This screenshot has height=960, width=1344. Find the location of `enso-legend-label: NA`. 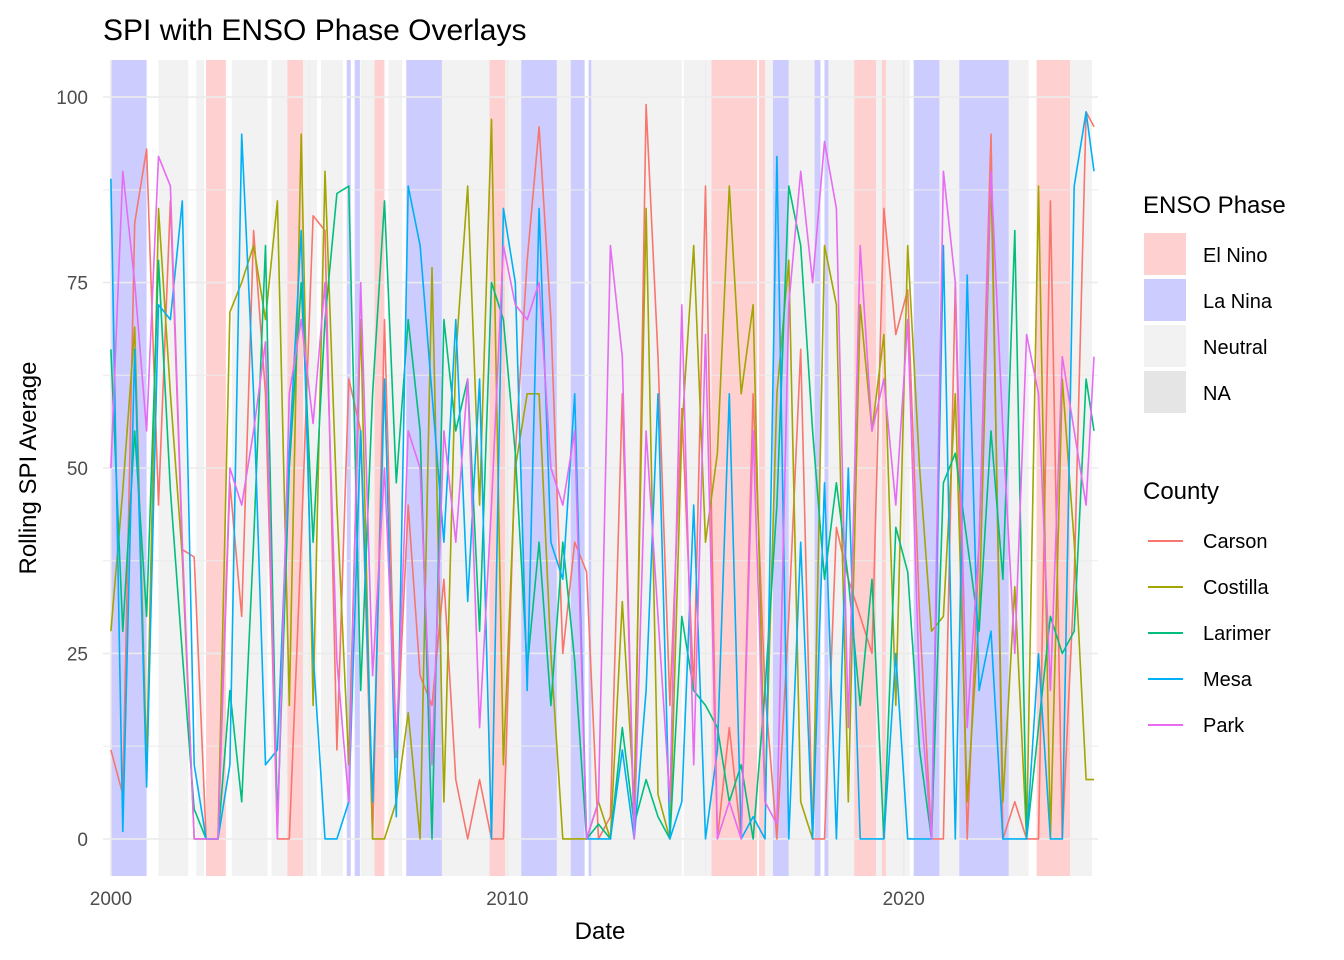

enso-legend-label: NA is located at coordinates (1217, 394).